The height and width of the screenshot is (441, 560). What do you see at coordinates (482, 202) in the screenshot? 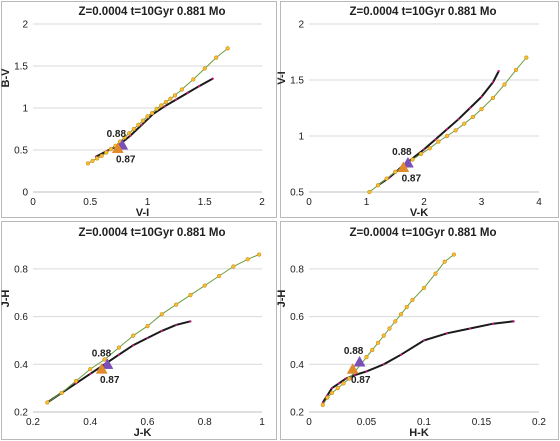
I see `x-tick-label: 3` at bounding box center [482, 202].